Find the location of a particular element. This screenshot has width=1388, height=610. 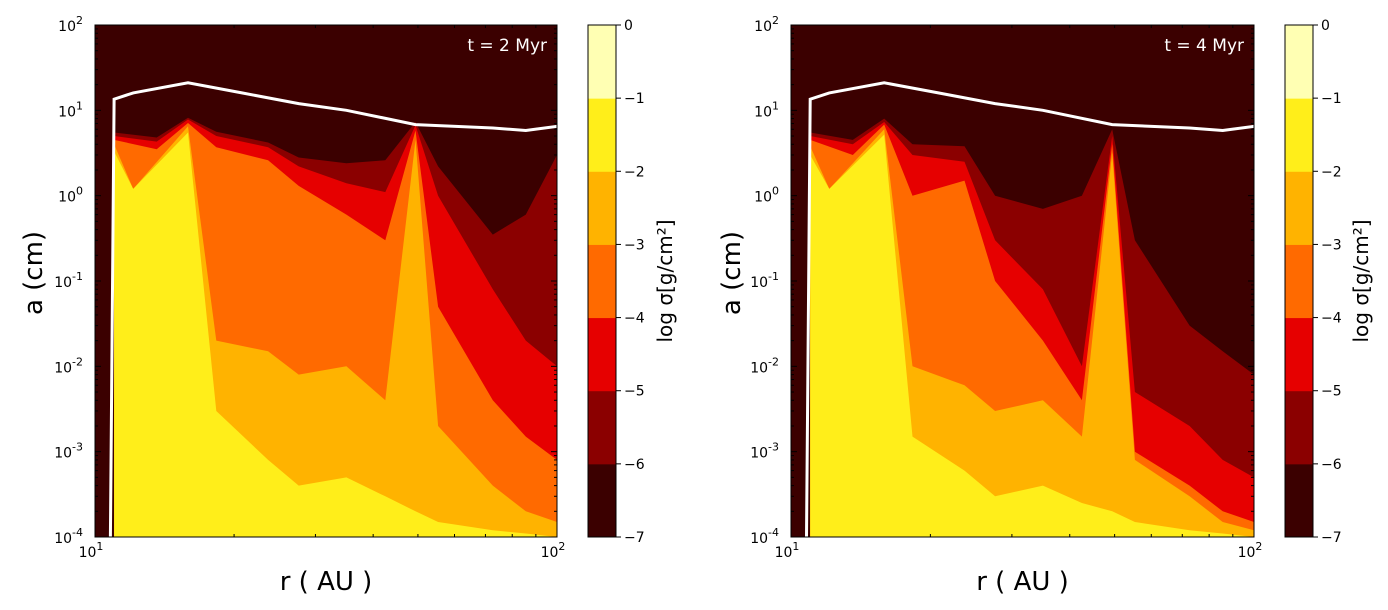

time-annotation: t = 2 Myr is located at coordinates (507, 46).